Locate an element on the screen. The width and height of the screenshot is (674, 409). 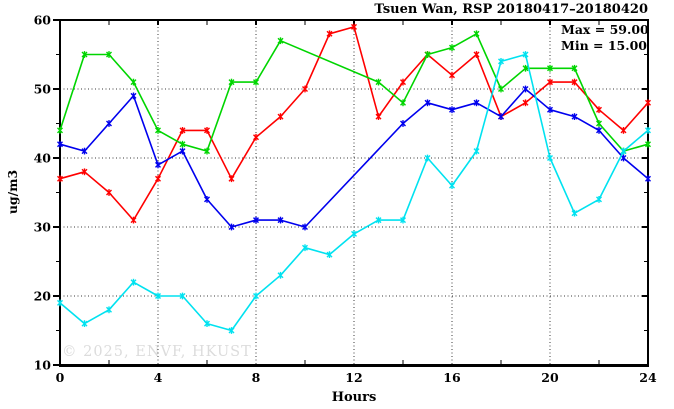
y-tick-label: 10 is located at coordinates (43, 365).